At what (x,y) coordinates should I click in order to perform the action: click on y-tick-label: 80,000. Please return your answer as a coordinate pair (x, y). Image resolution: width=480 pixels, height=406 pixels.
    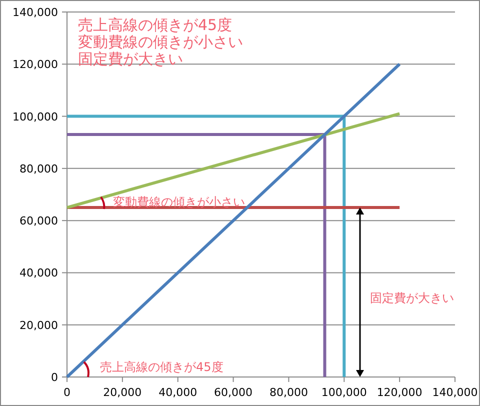
    Looking at the image, I should click on (39, 169).